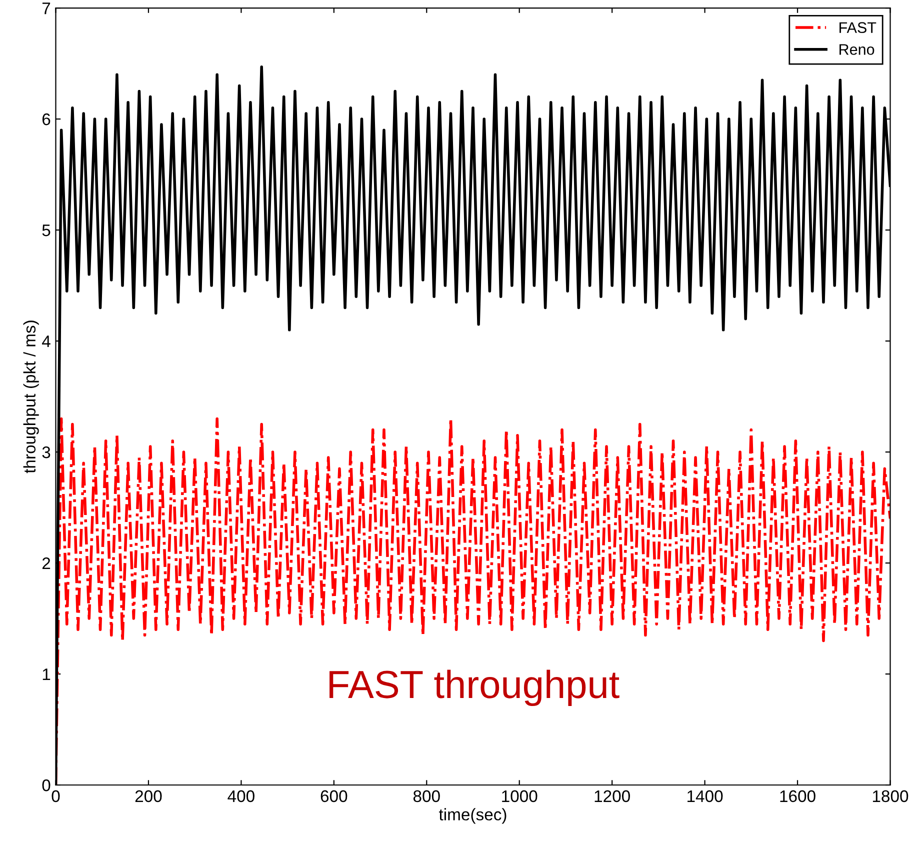  Describe the element at coordinates (46, 8) in the screenshot. I see `y-tick-label: 7` at that location.